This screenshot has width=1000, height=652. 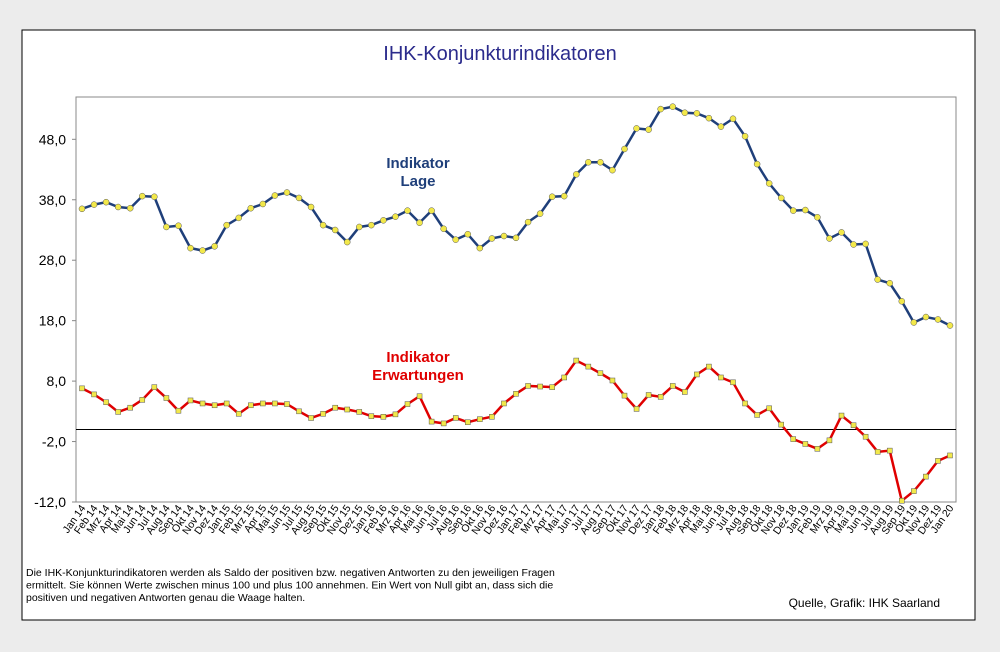 I want to click on y-tick-label: 8,0, so click(x=57, y=381).